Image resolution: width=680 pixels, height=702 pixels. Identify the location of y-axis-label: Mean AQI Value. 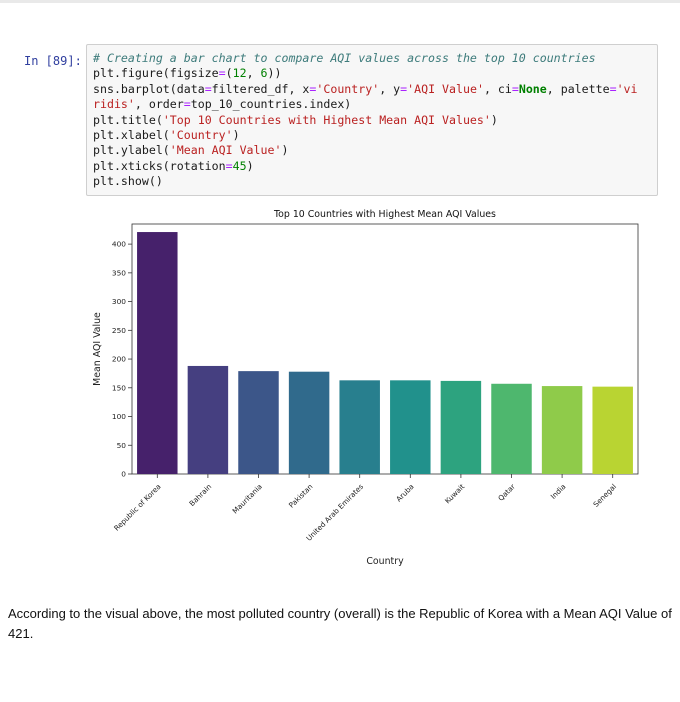
(97, 349).